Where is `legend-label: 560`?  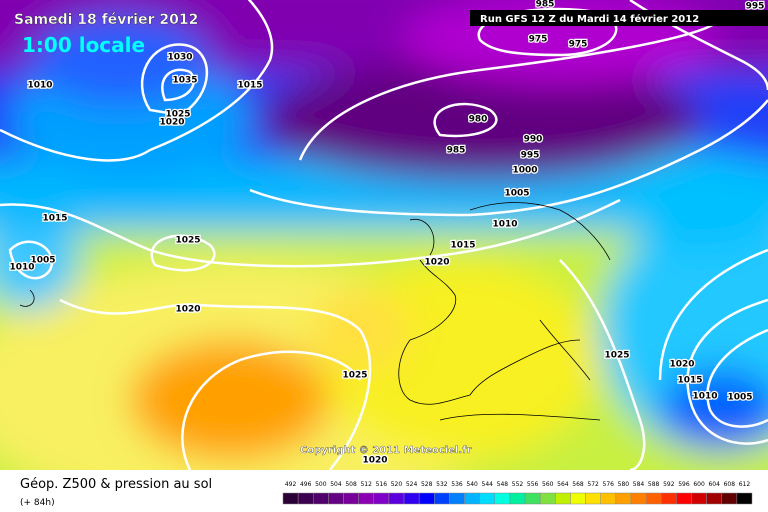 legend-label: 560 is located at coordinates (548, 484).